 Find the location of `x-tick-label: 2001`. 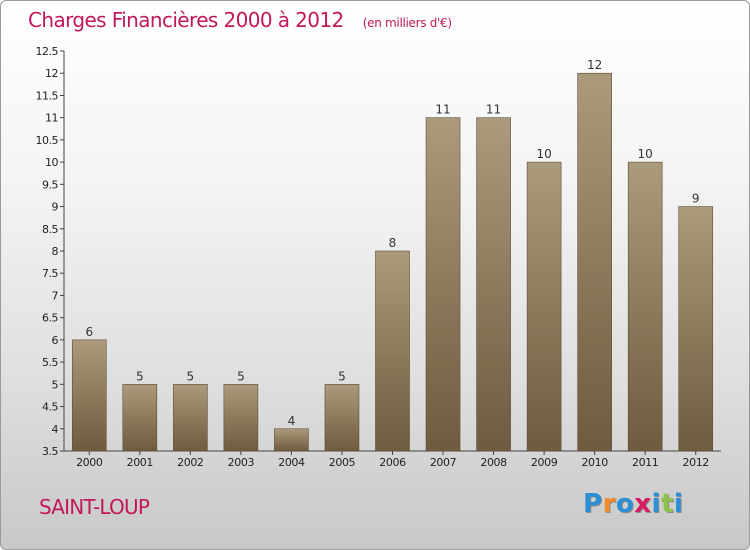

x-tick-label: 2001 is located at coordinates (140, 462).